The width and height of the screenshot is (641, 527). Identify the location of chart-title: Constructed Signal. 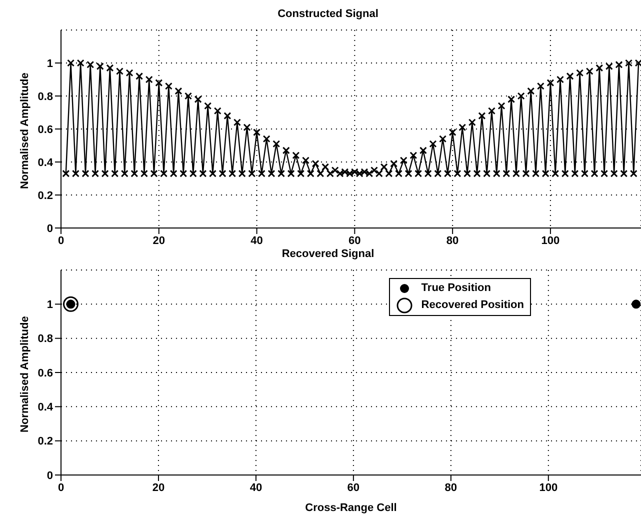
(328, 15).